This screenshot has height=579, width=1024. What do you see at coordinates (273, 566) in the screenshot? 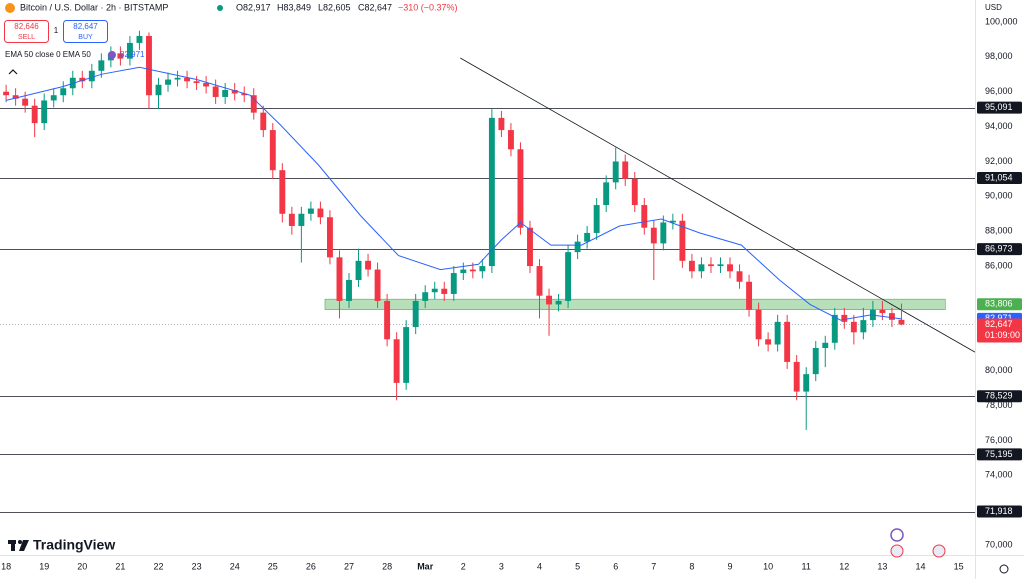
I see `x-tick-label: 25` at bounding box center [273, 566].